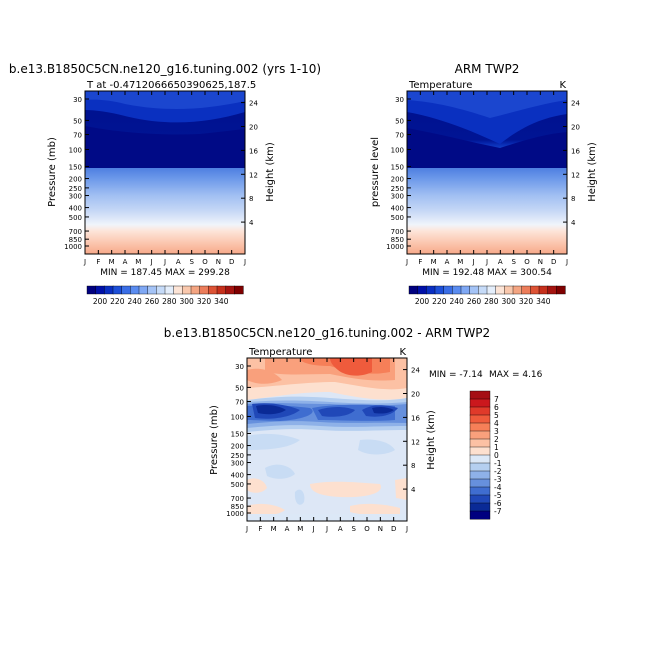 The height and width of the screenshot is (658, 654). Describe the element at coordinates (496, 439) in the screenshot. I see `colorbar-label: 2` at that location.